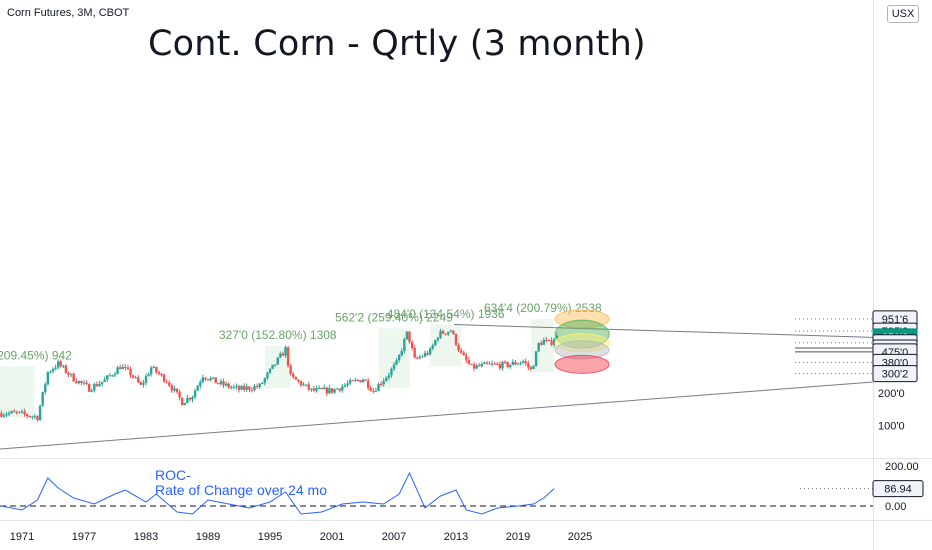 The image size is (932, 550). I want to click on projection-label-0: 635'4 (209.45%) 942, so click(36, 355).